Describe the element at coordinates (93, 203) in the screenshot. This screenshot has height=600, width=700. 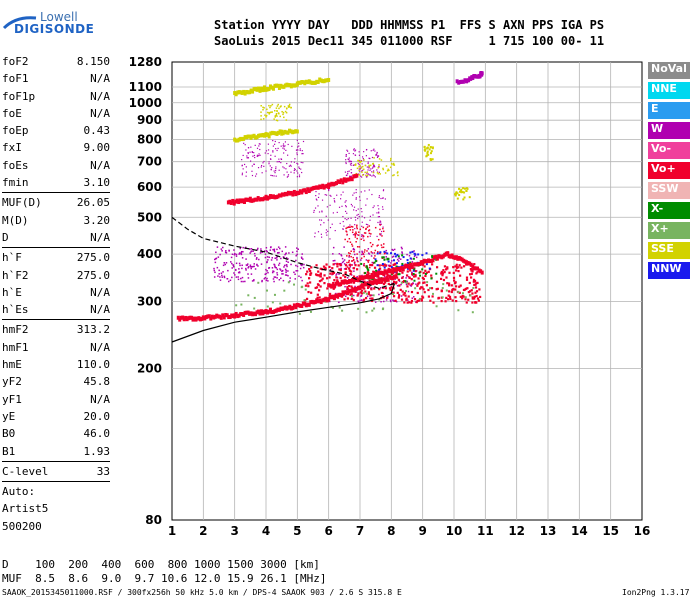
I see `param-value: 26.05` at that location.